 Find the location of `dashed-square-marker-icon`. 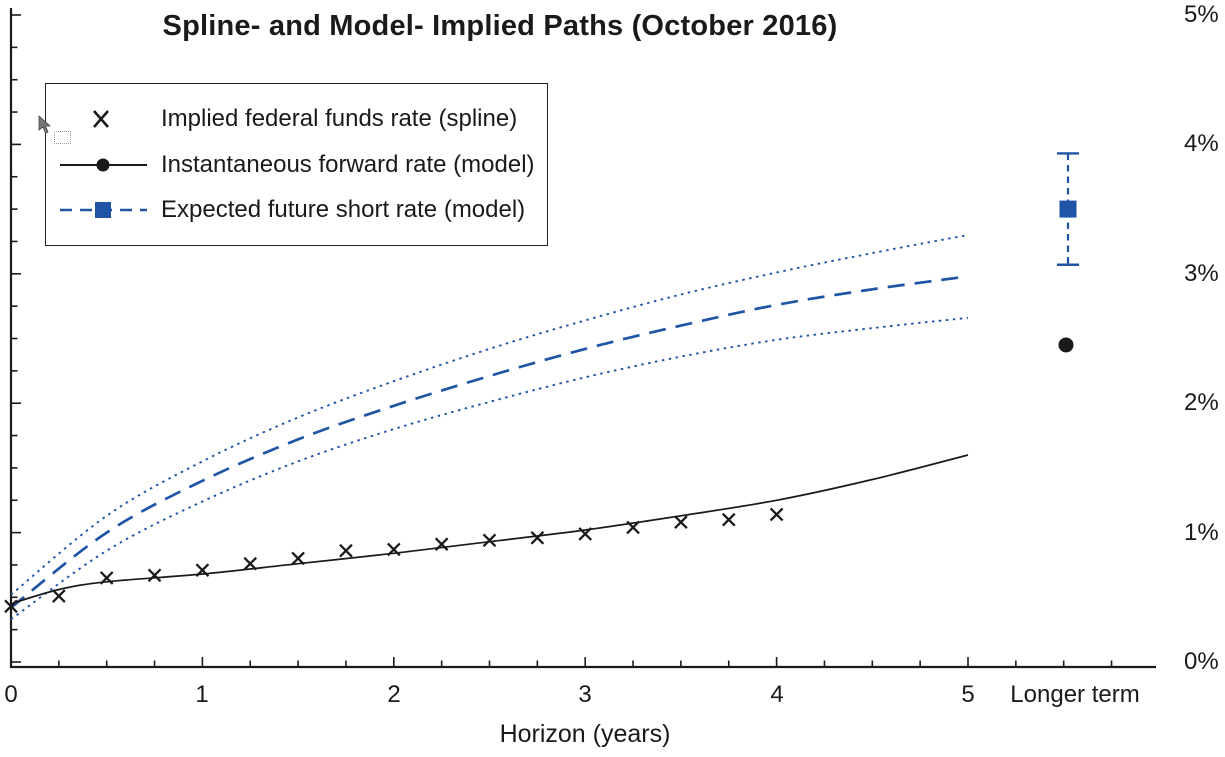

dashed-square-marker-icon is located at coordinates (103, 210).